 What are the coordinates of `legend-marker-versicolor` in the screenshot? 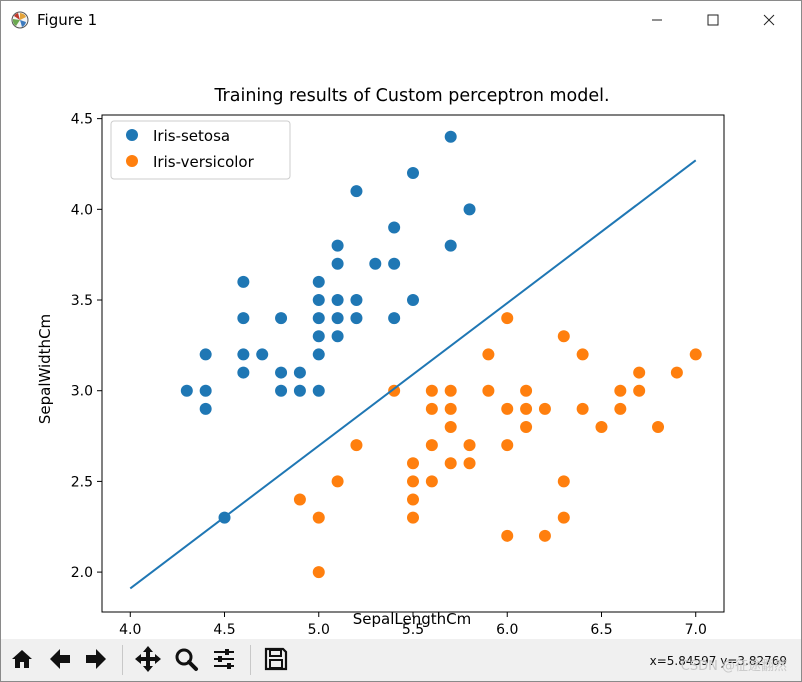 It's located at (132, 161).